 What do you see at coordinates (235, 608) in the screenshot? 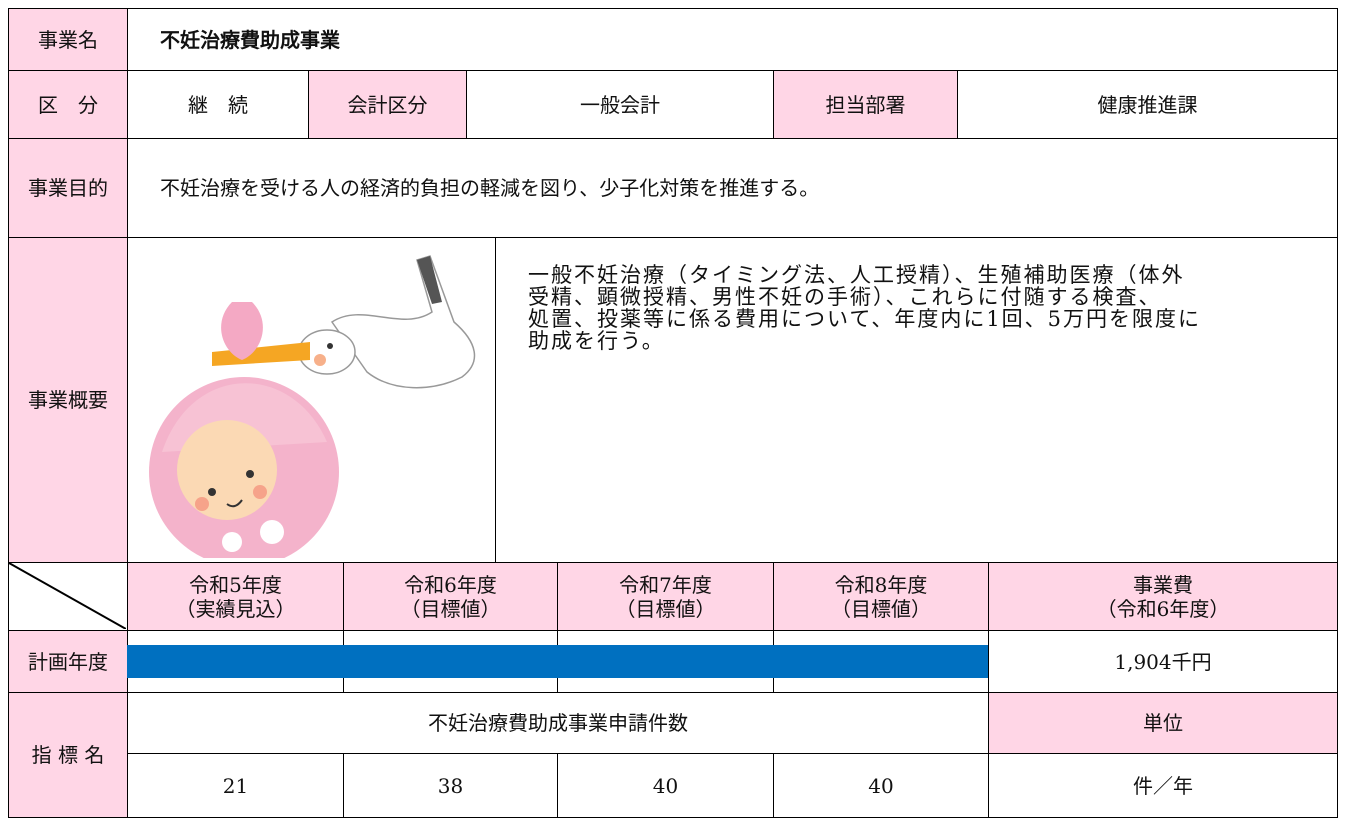
I see `note: （実績見込）` at bounding box center [235, 608].